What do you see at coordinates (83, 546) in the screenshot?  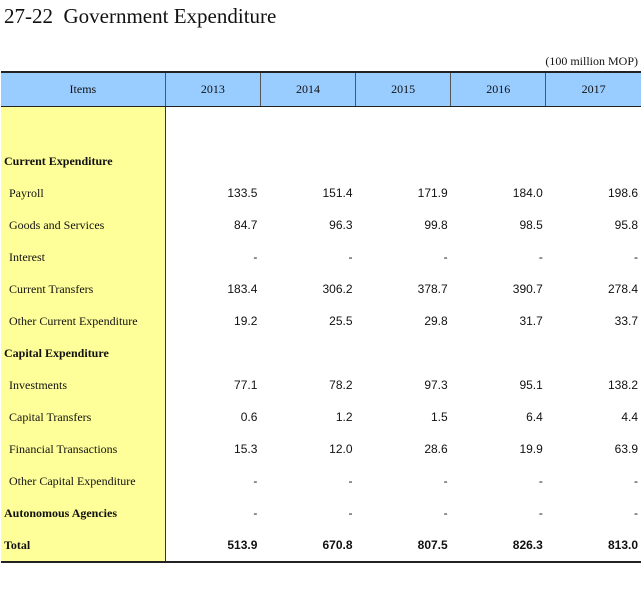 I see `row-label: Total` at bounding box center [83, 546].